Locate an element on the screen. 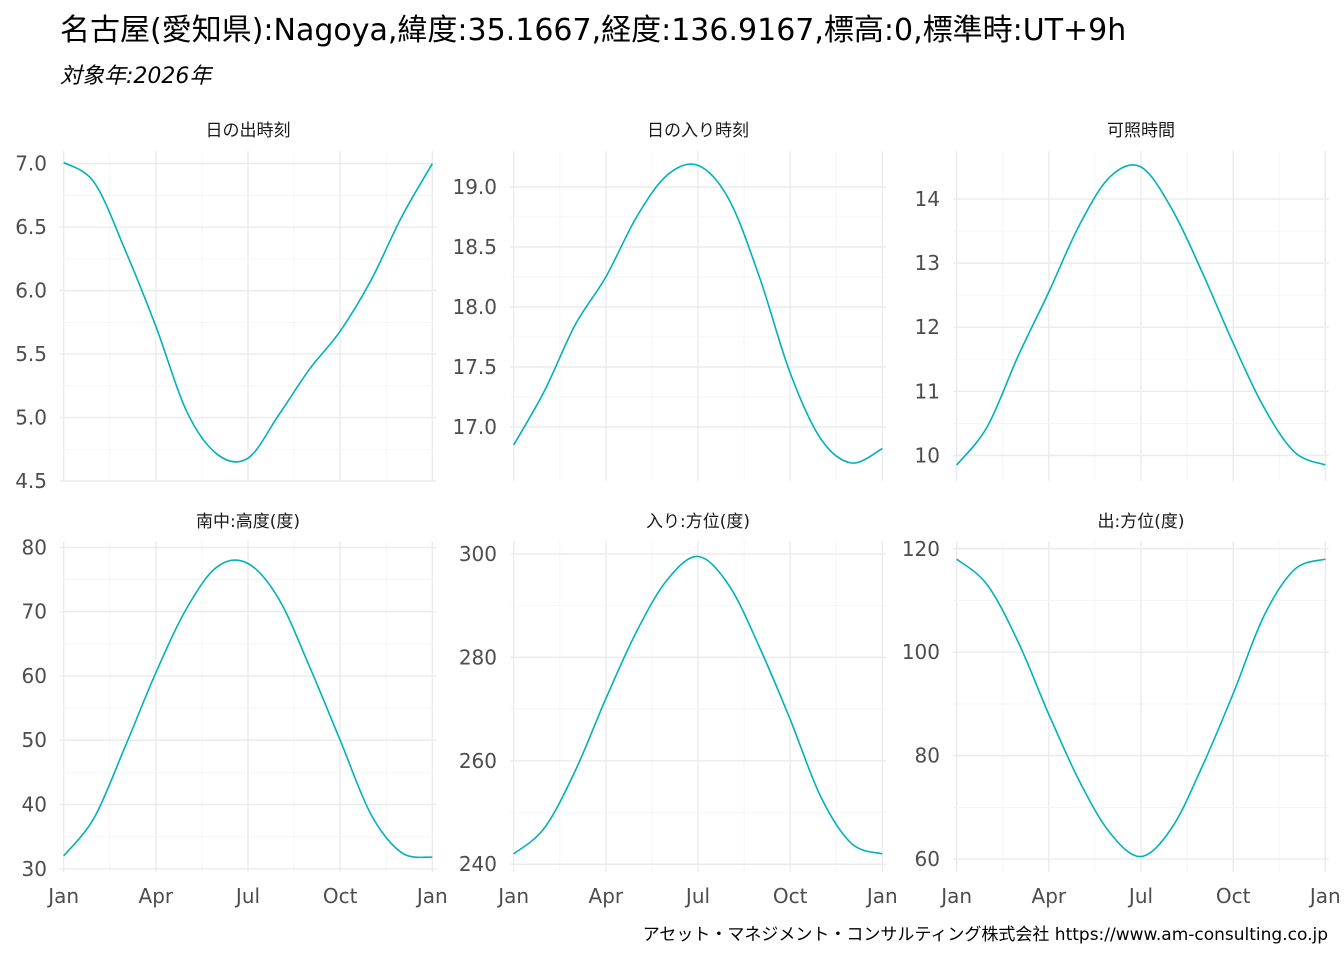 Image resolution: width=1344 pixels, height=960 pixels. panel-6: 出:方位(度) 60 80 100 120 Jan Apr Jul Oct Jan is located at coordinates (1121, 710).